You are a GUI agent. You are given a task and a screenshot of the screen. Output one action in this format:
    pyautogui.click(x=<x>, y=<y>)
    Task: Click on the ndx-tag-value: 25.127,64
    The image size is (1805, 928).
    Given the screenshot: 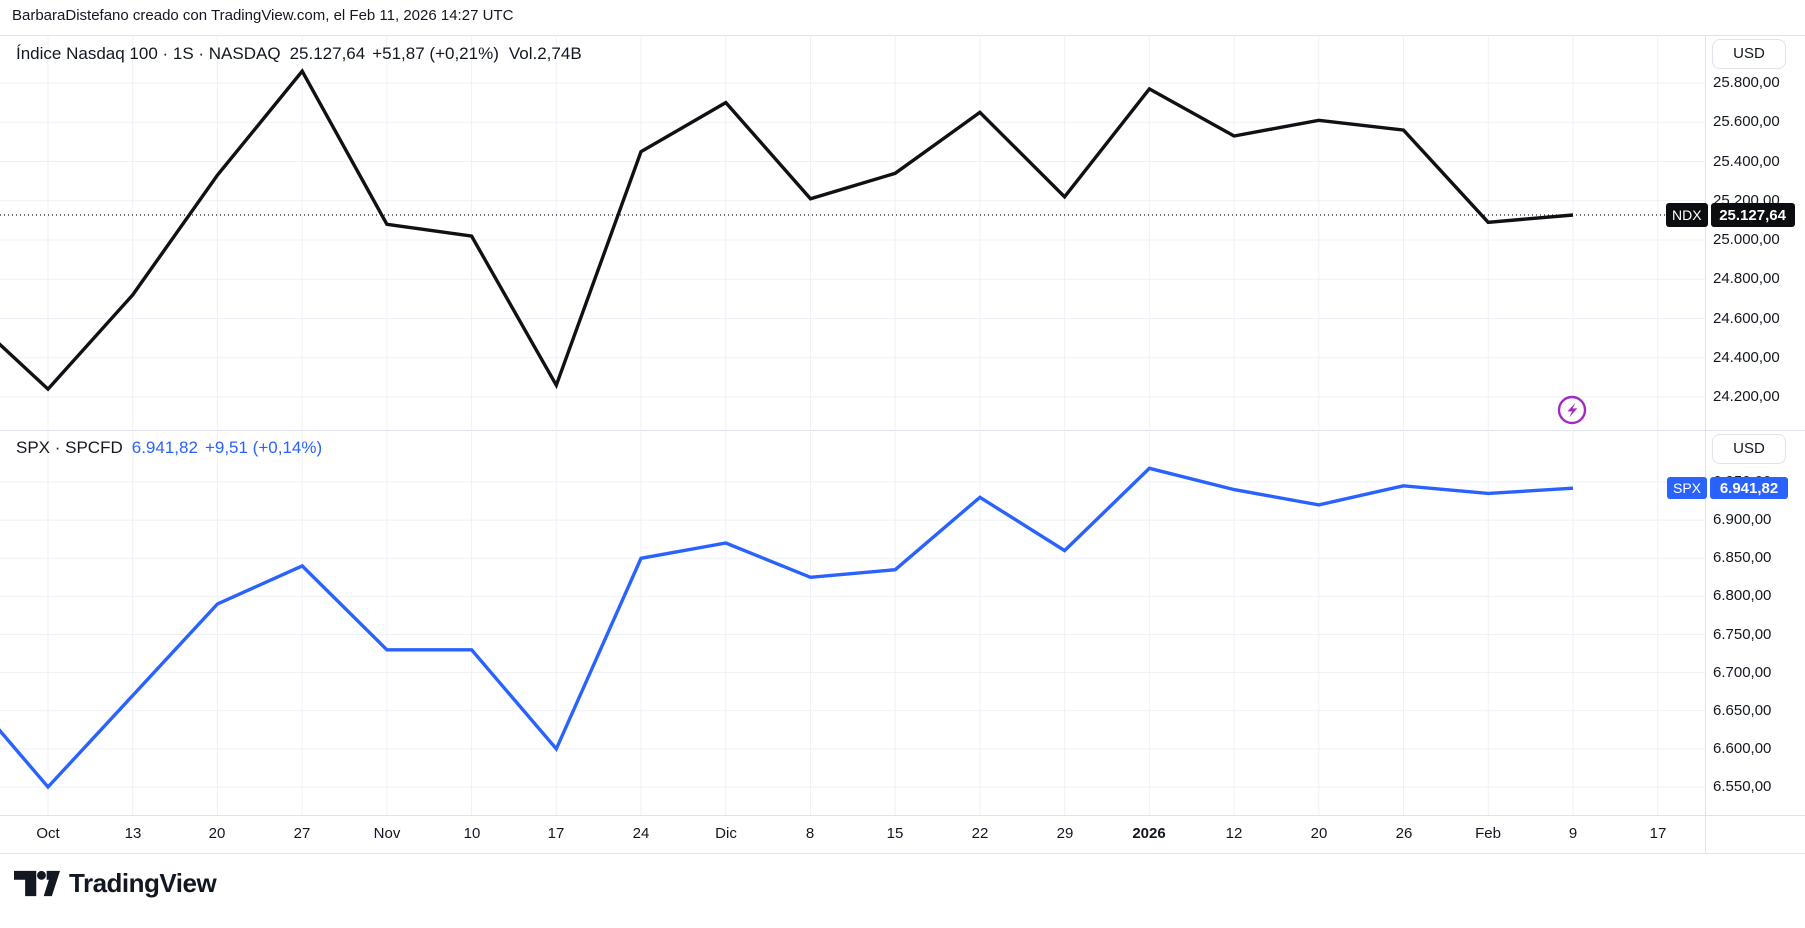 What is the action you would take?
    pyautogui.click(x=1752, y=215)
    